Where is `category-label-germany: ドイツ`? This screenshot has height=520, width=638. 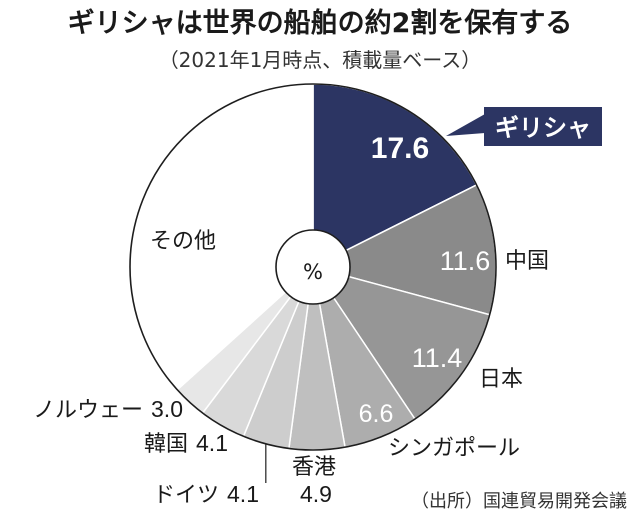
category-label-germany: ドイツ is located at coordinates (186, 495).